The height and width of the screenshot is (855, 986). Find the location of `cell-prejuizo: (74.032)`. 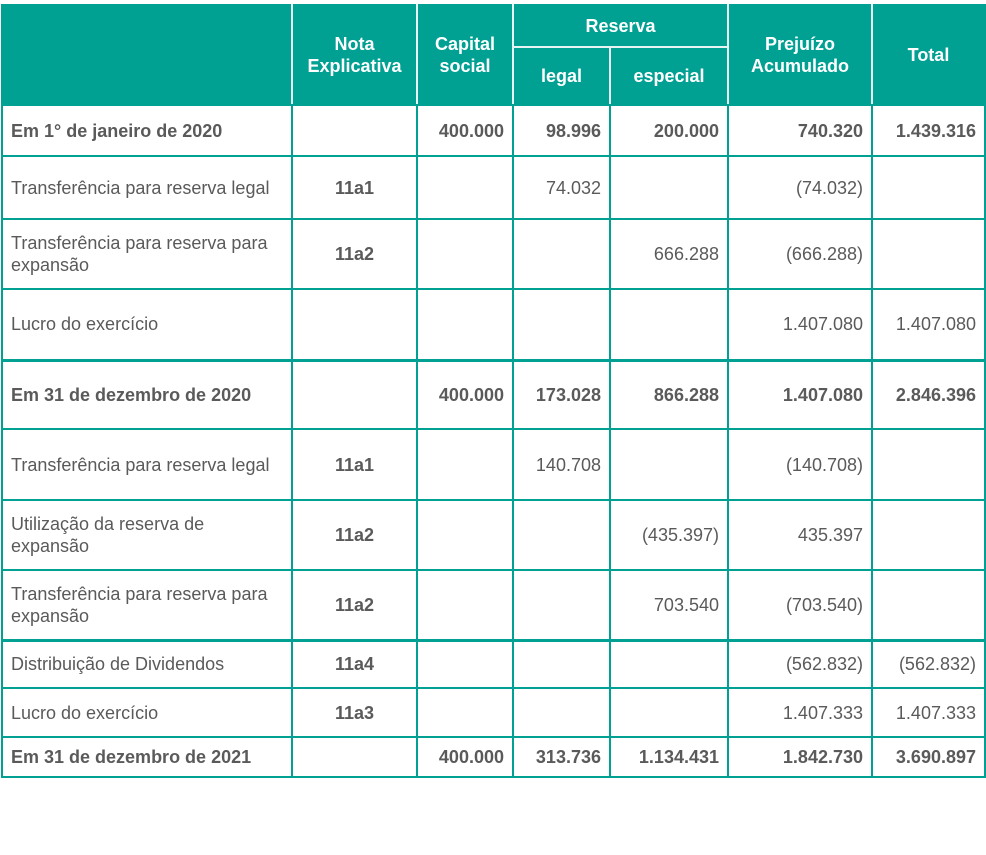

cell-prejuizo: (74.032) is located at coordinates (800, 187).